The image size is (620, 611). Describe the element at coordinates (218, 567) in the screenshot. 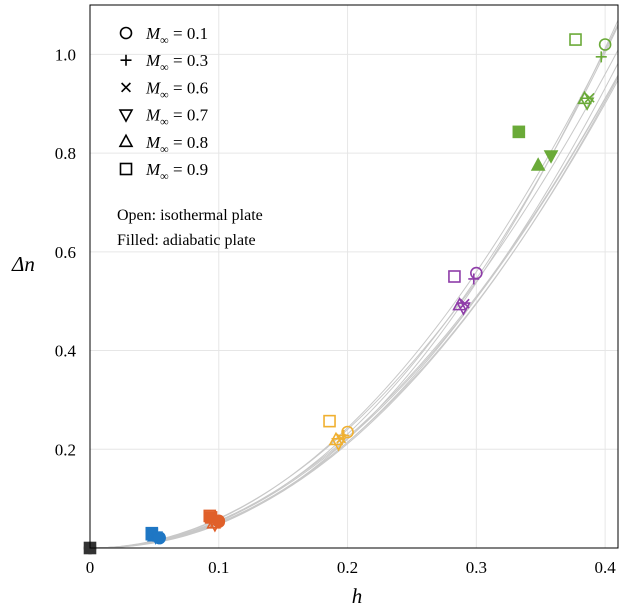

I see `x-tick-label: 0.1` at that location.